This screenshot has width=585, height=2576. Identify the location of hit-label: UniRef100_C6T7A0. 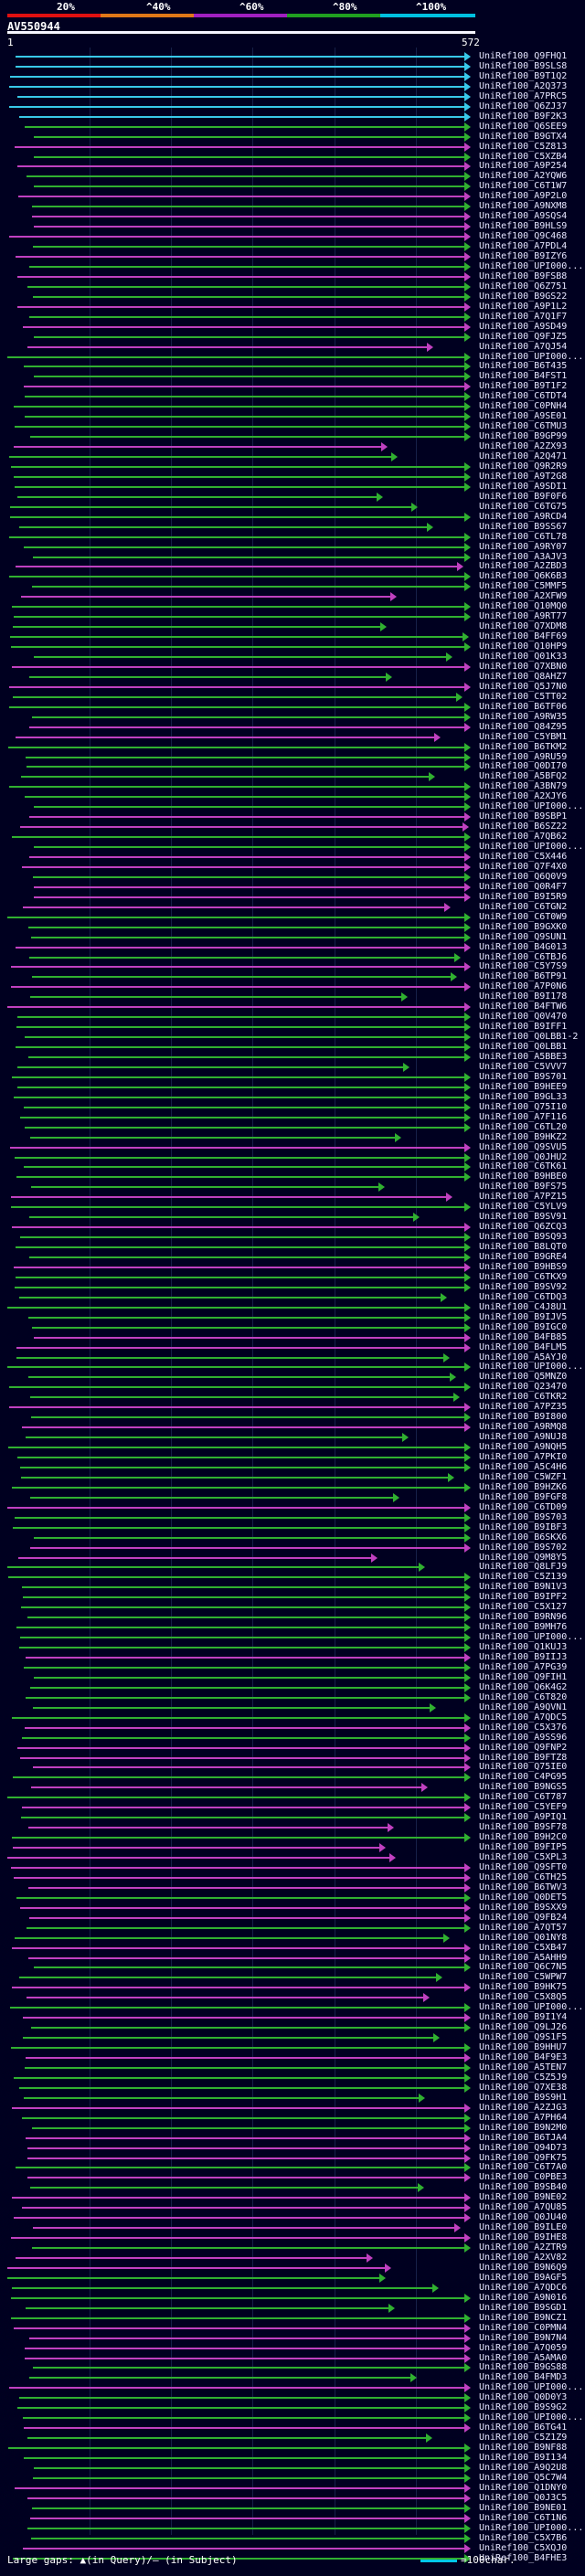
(523, 2167).